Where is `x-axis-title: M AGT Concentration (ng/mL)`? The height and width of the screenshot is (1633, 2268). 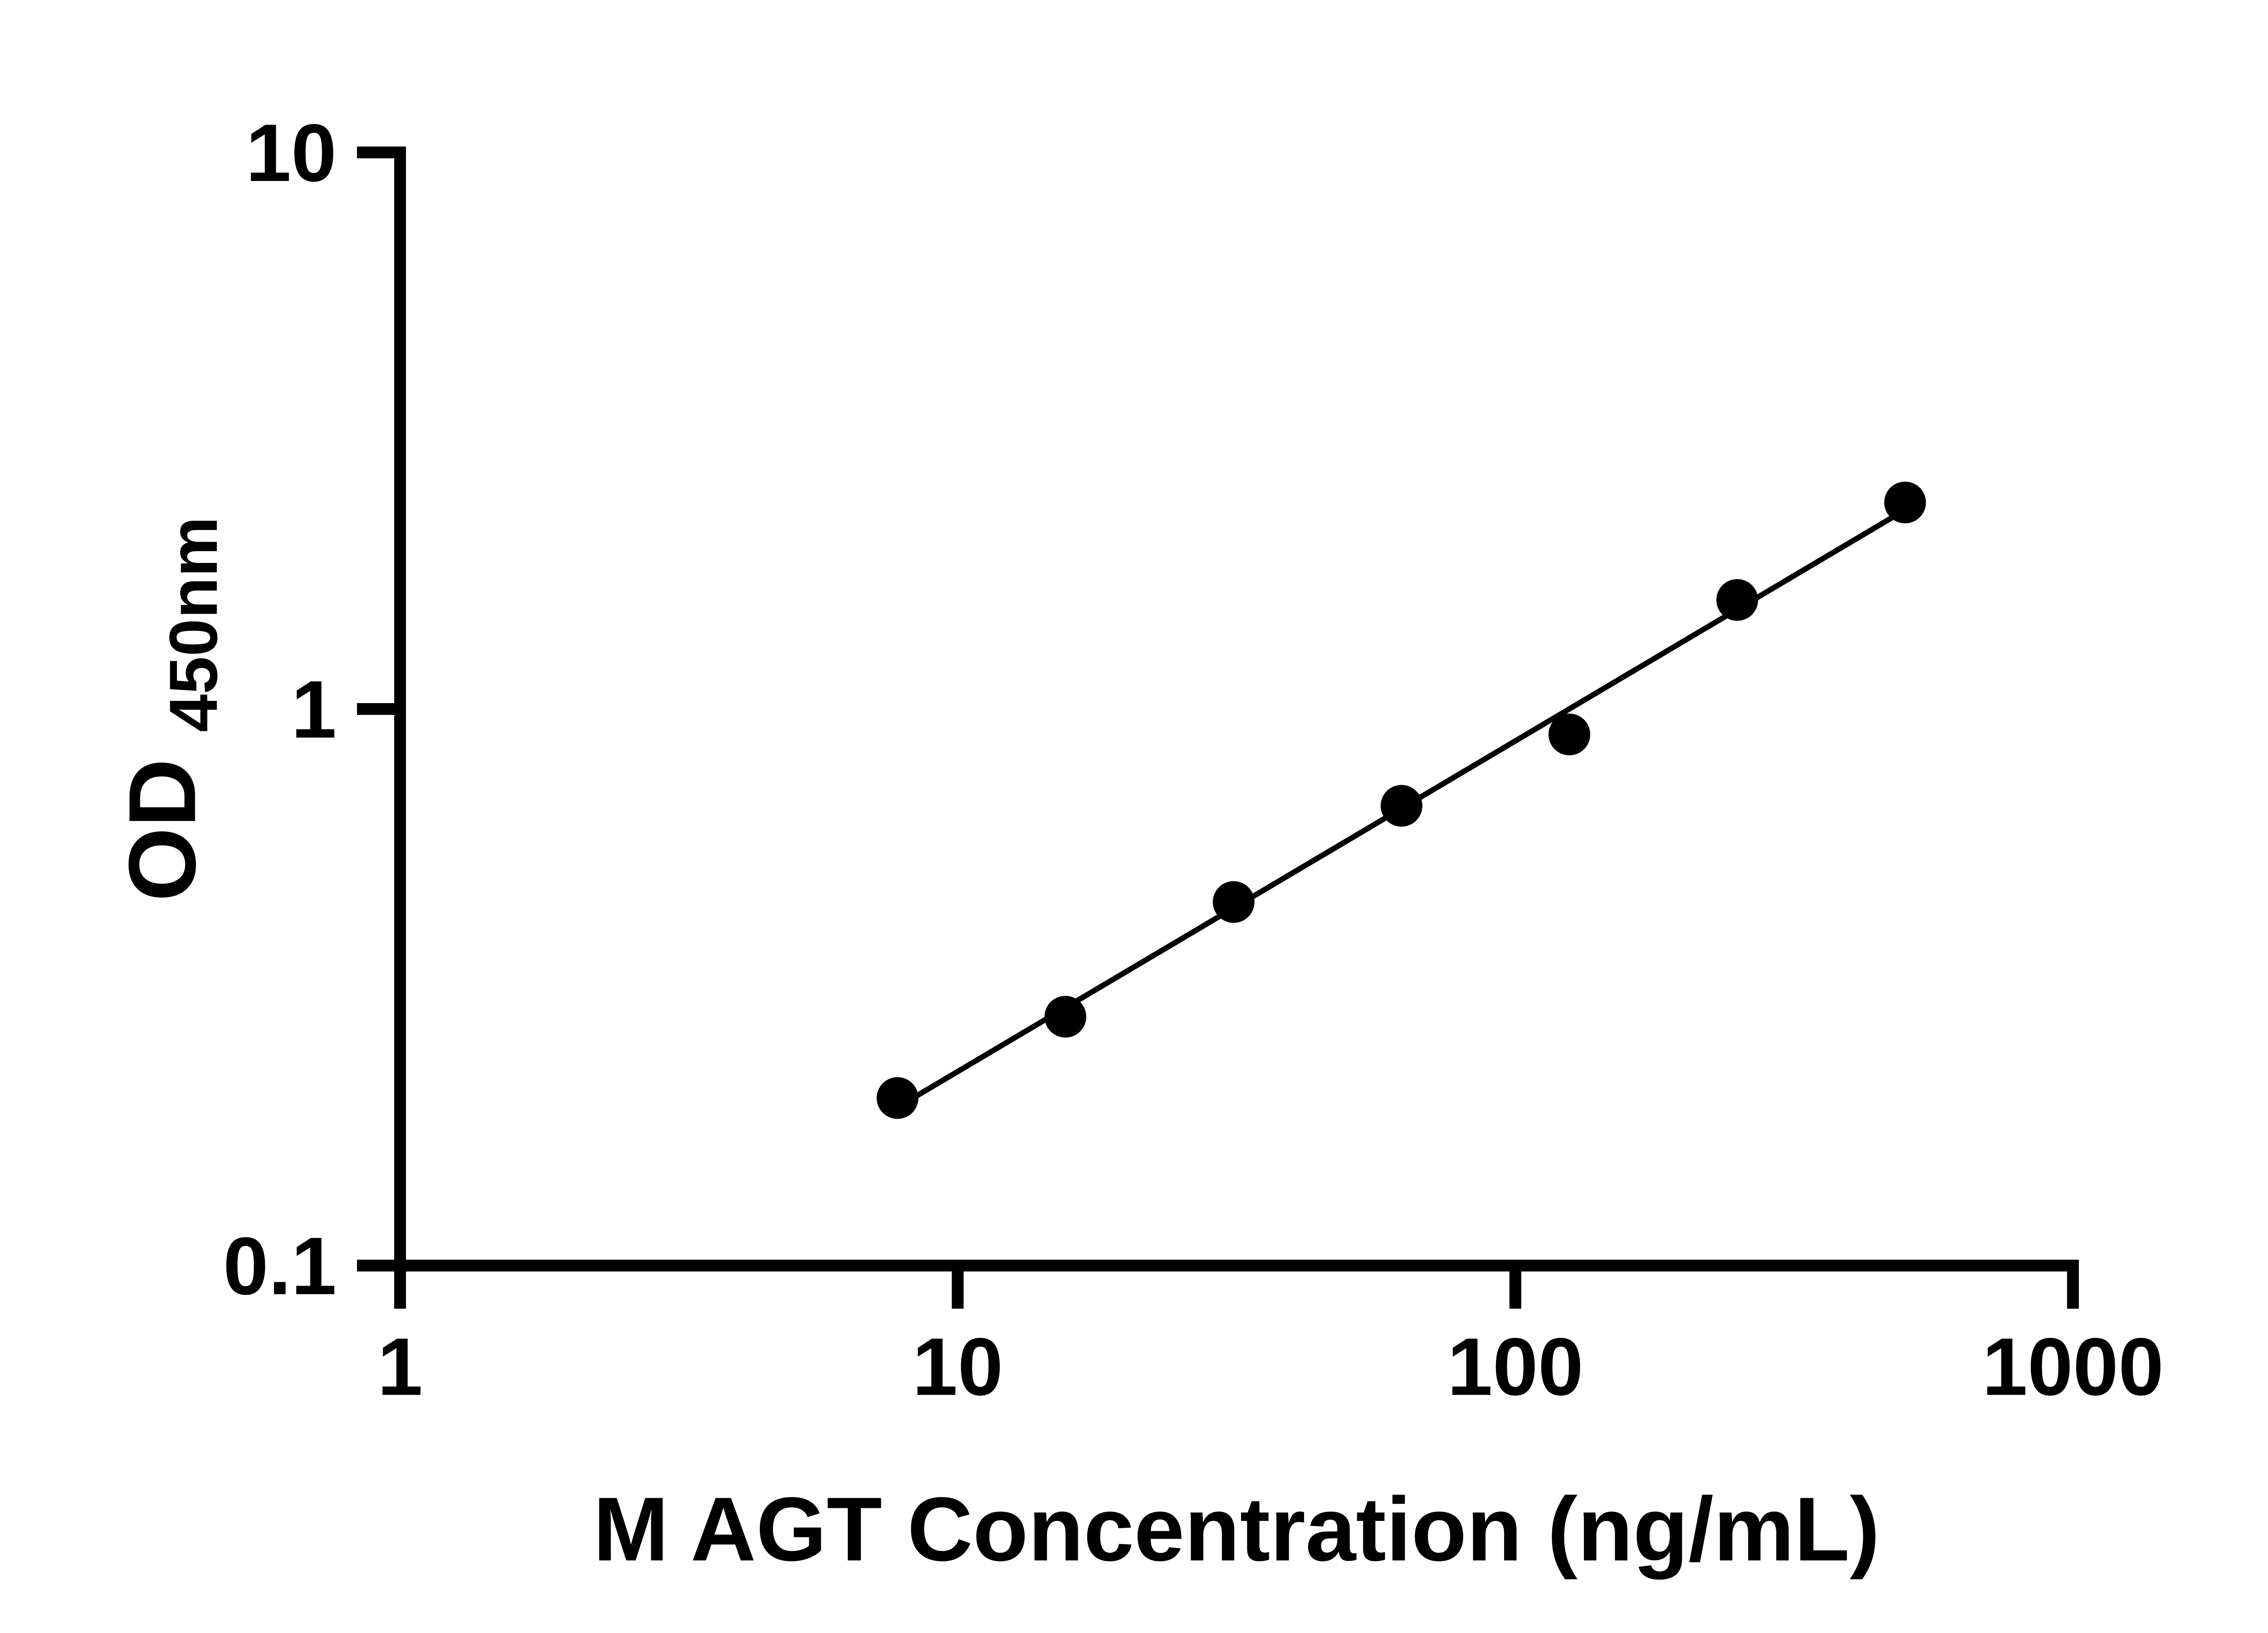
x-axis-title: M AGT Concentration (ng/mL) is located at coordinates (1237, 1529).